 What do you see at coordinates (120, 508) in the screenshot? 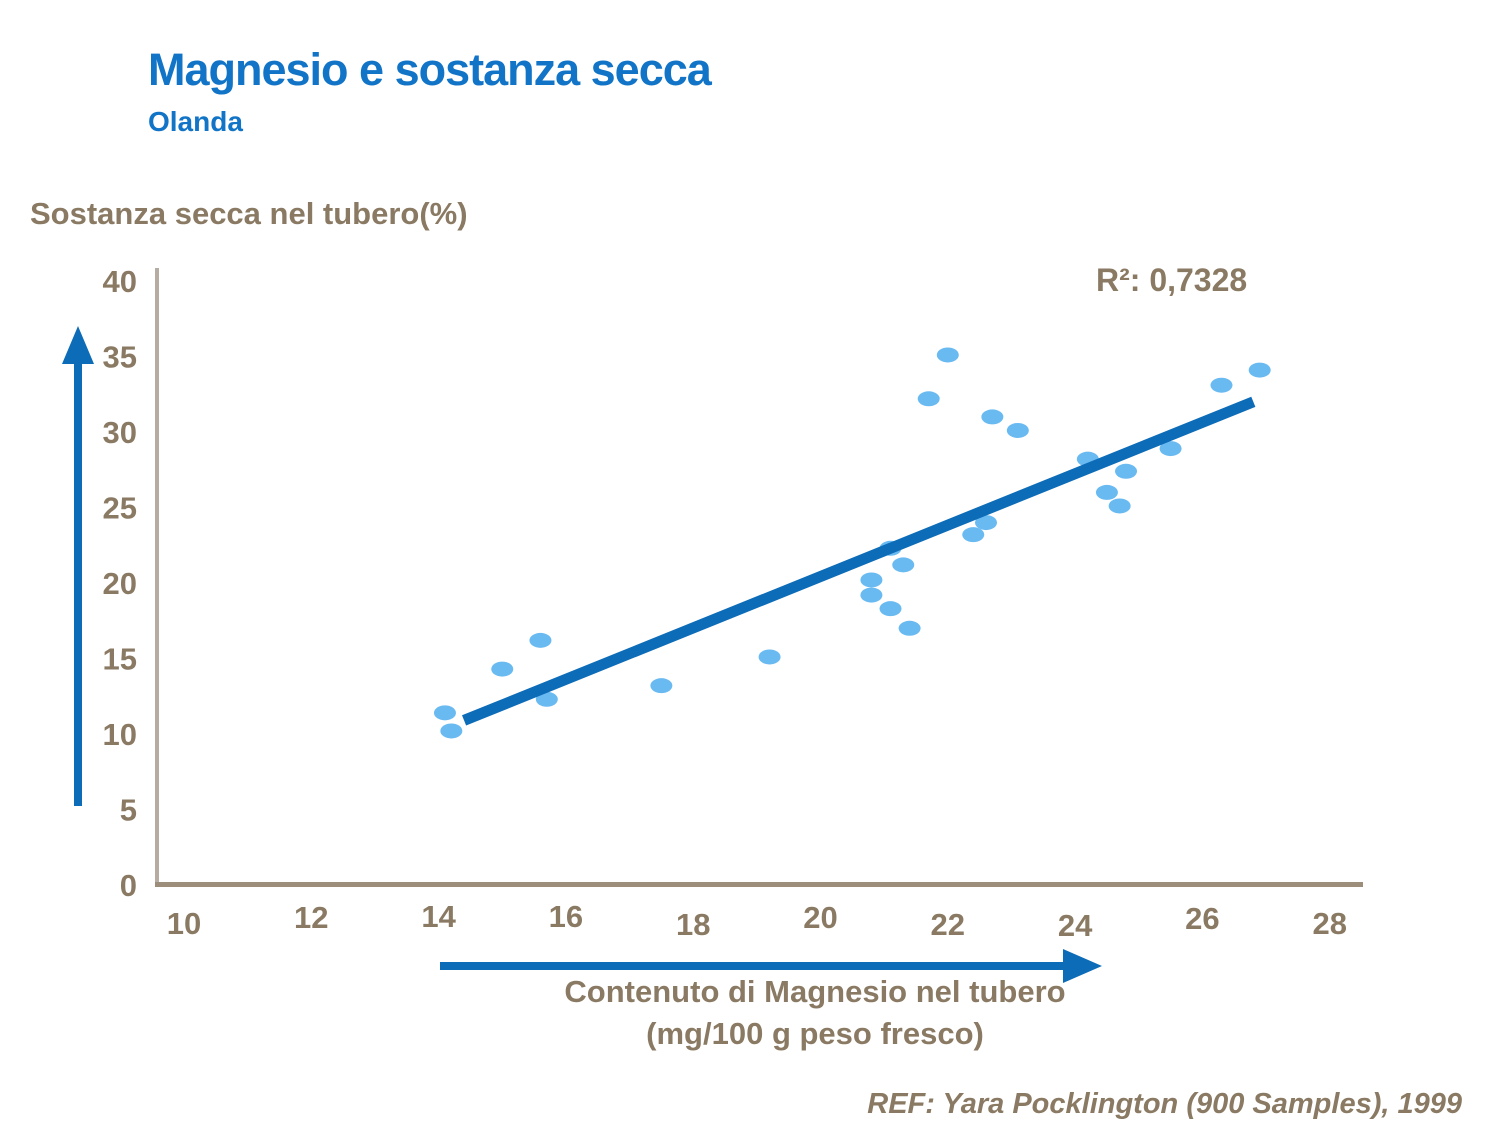
I see `y-tick-label: 25` at bounding box center [120, 508].